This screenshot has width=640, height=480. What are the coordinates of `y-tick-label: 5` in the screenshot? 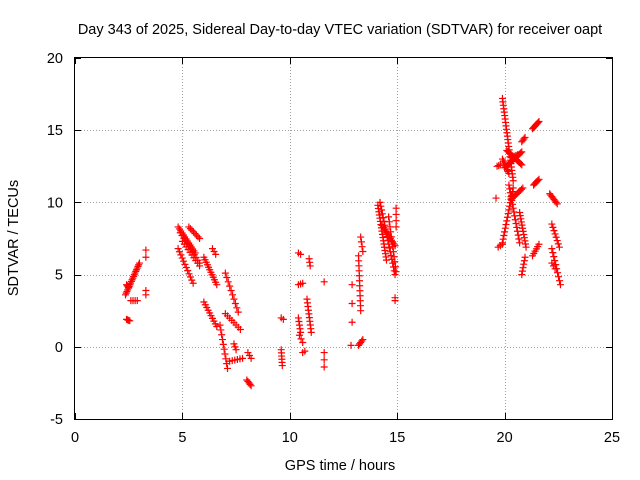 It's located at (59, 276).